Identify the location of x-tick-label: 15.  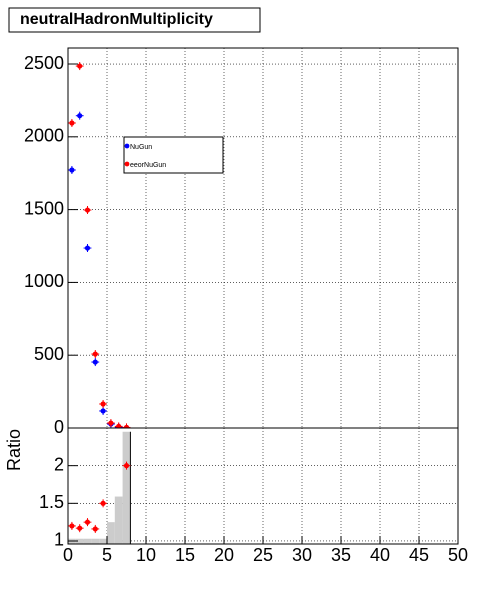
(185, 555).